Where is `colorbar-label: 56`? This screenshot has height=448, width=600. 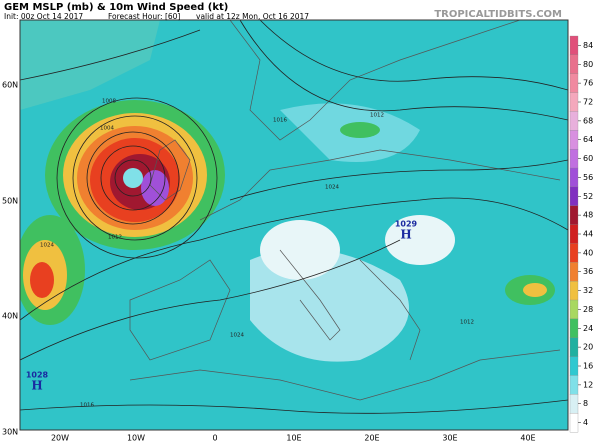 colorbar-label: 56 is located at coordinates (588, 177).